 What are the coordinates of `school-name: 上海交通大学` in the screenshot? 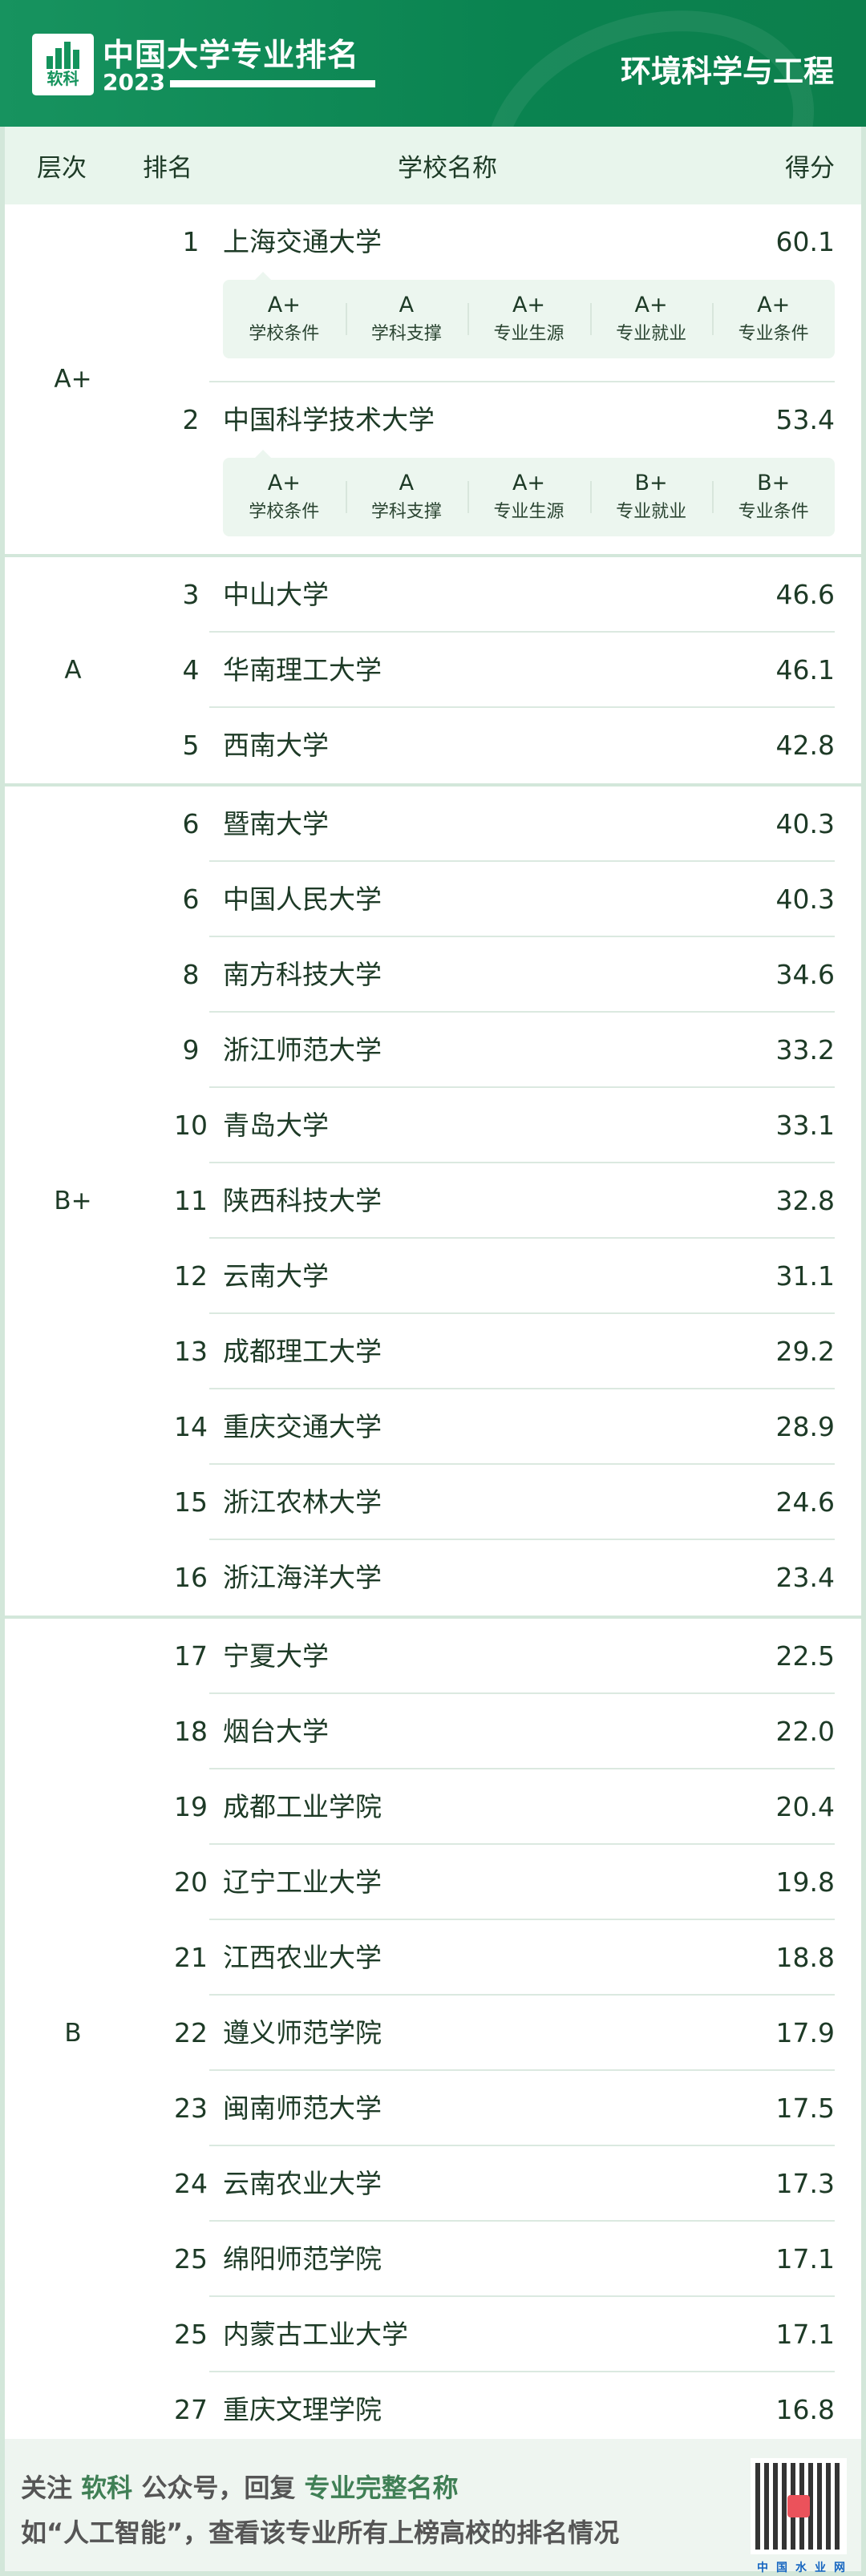 It's located at (302, 241).